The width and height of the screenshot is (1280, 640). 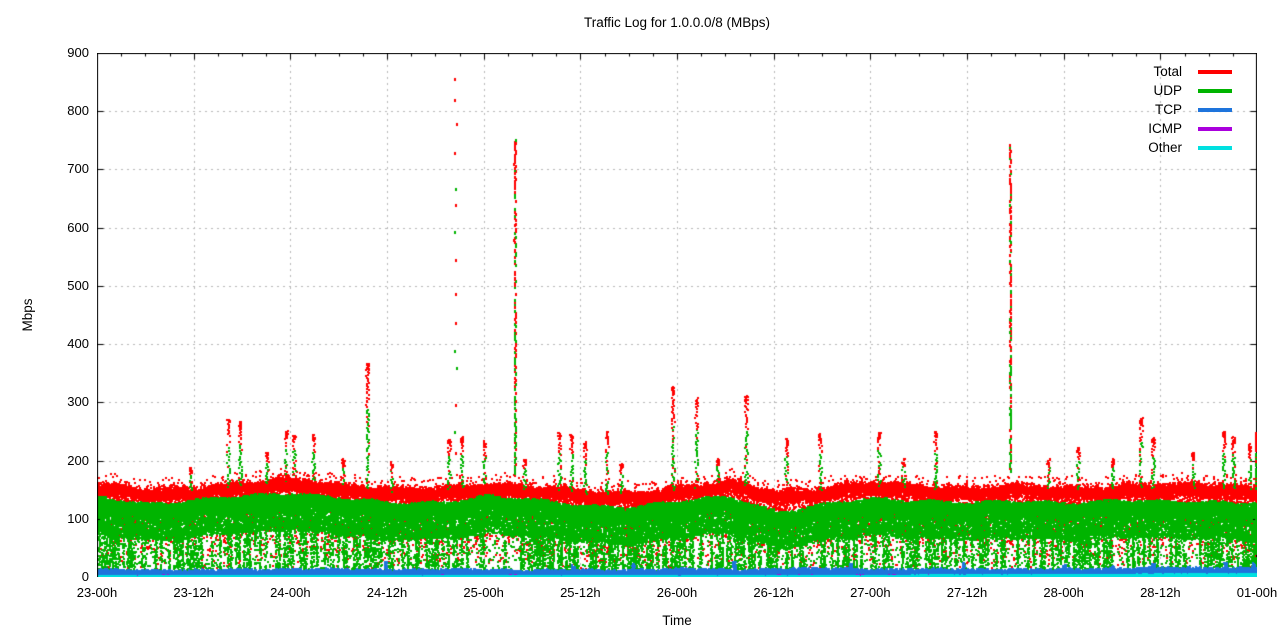 I want to click on x-tick-label: 23-12h, so click(x=193, y=592).